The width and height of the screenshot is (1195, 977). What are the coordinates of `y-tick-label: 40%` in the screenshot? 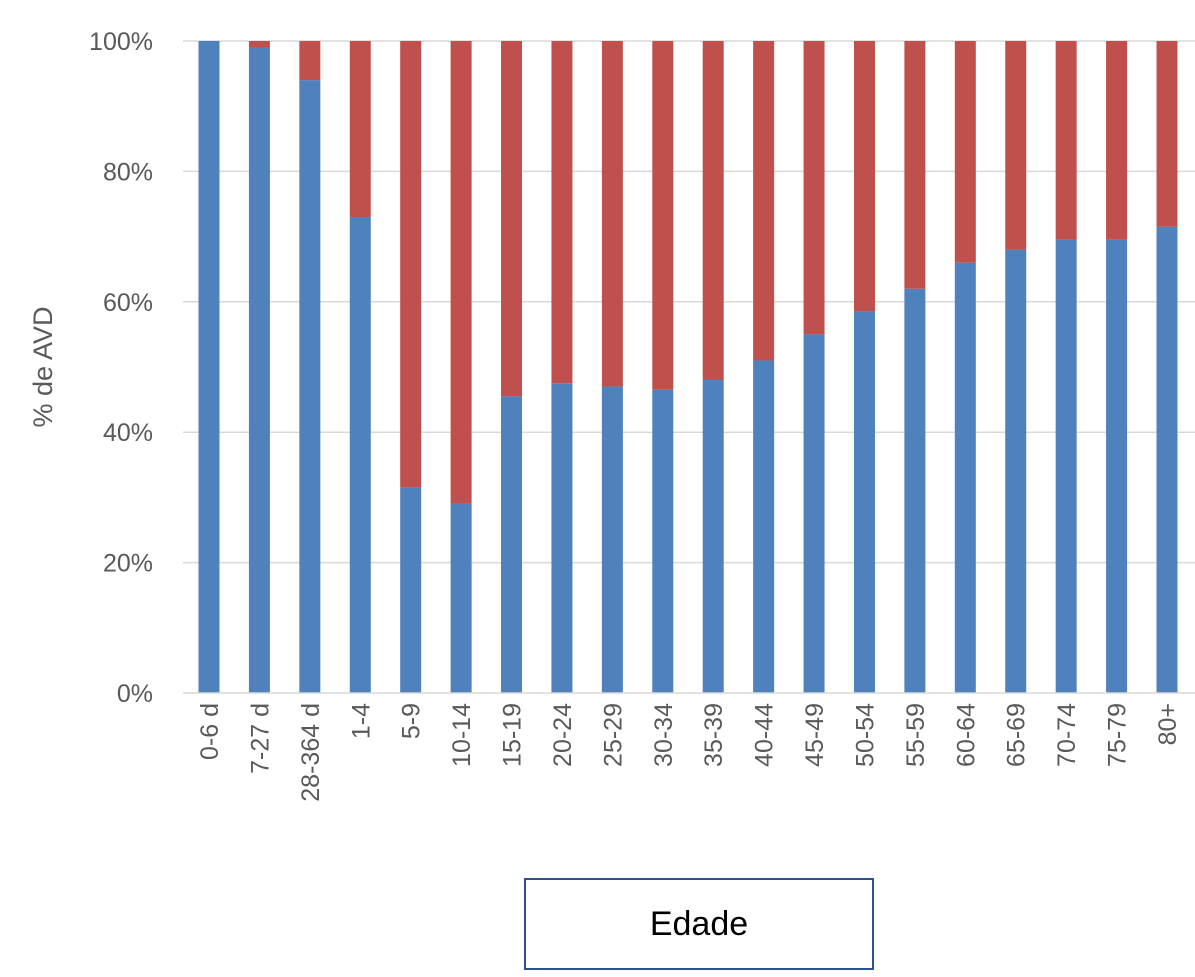 It's located at (128, 433).